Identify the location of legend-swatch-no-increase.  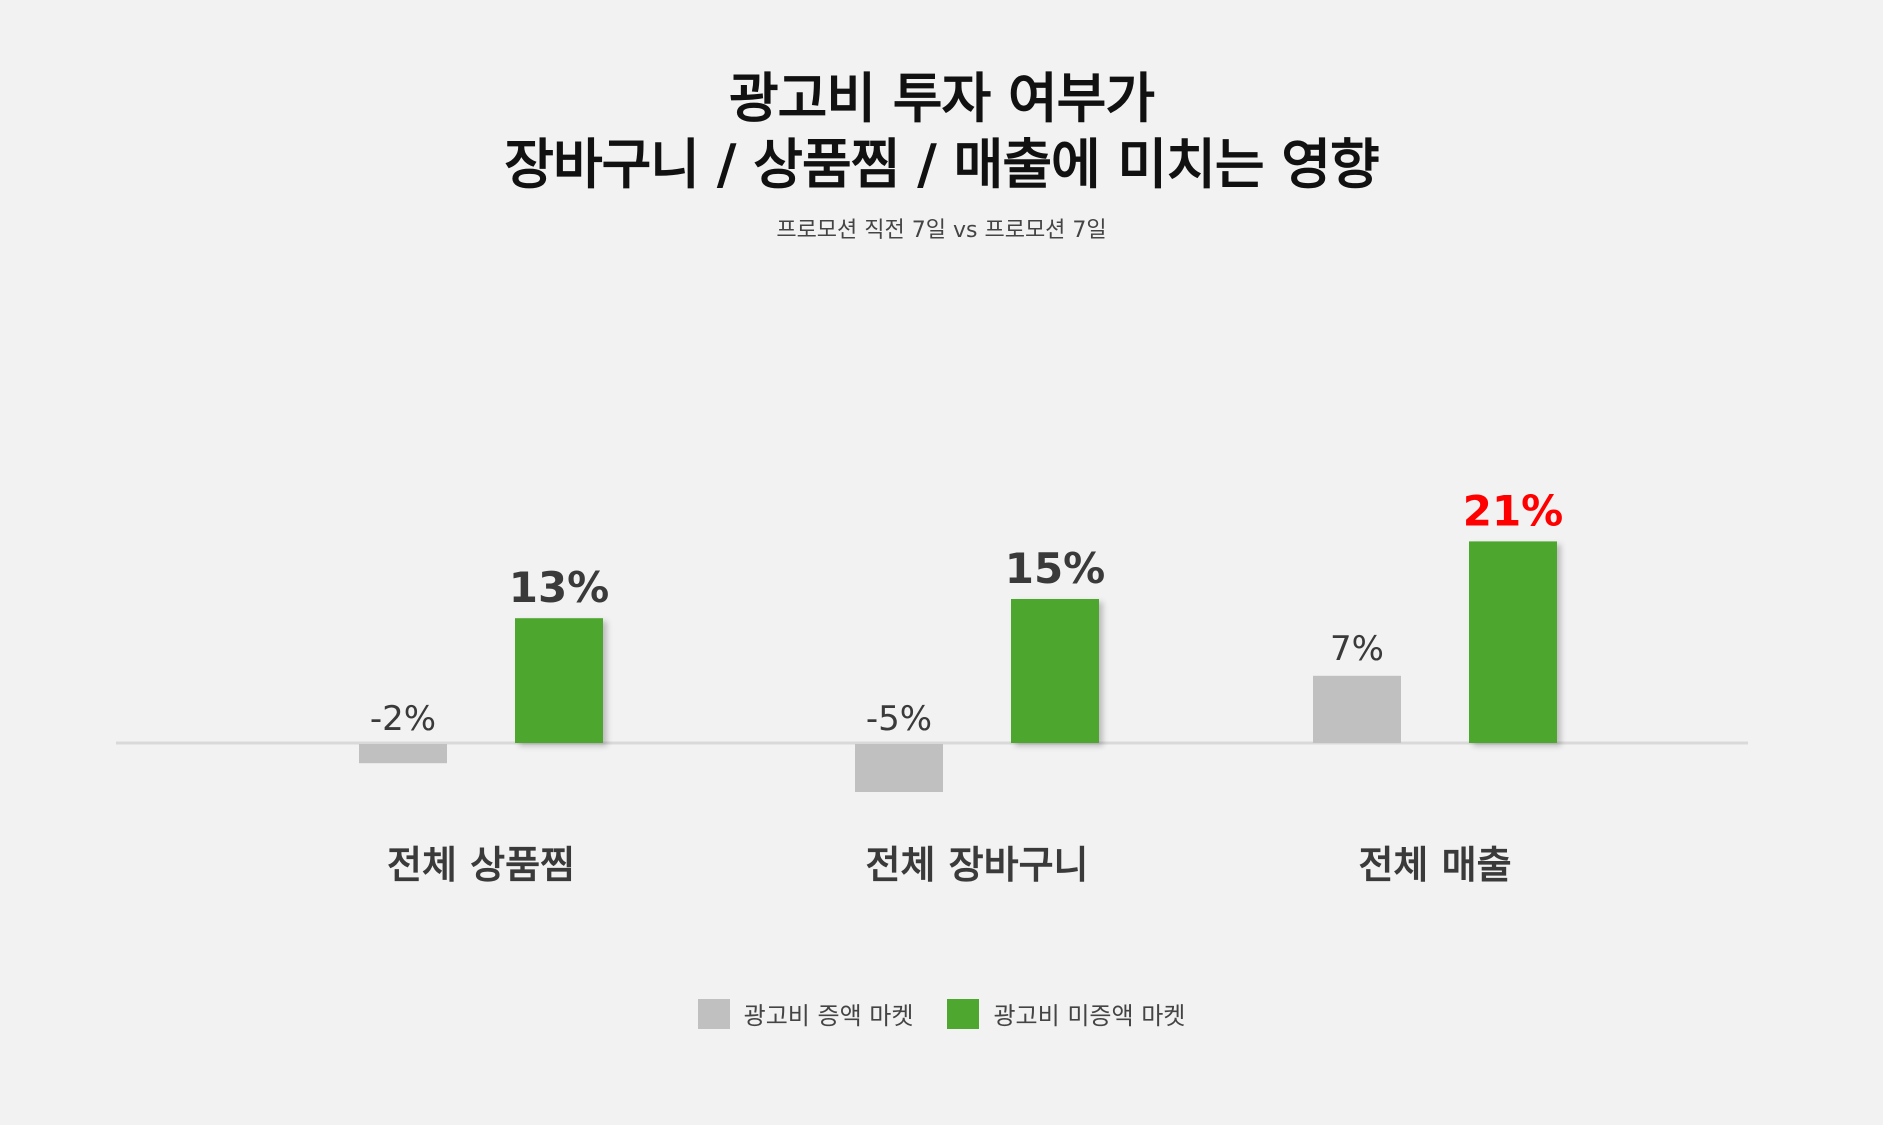
(963, 1013).